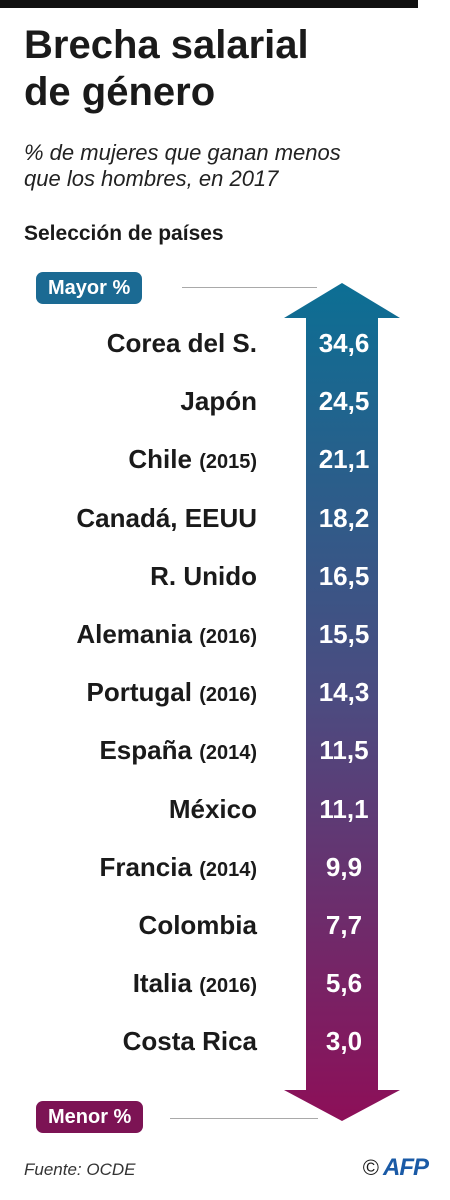 The height and width of the screenshot is (1200, 450). I want to click on value-label: 11,5, so click(344, 750).